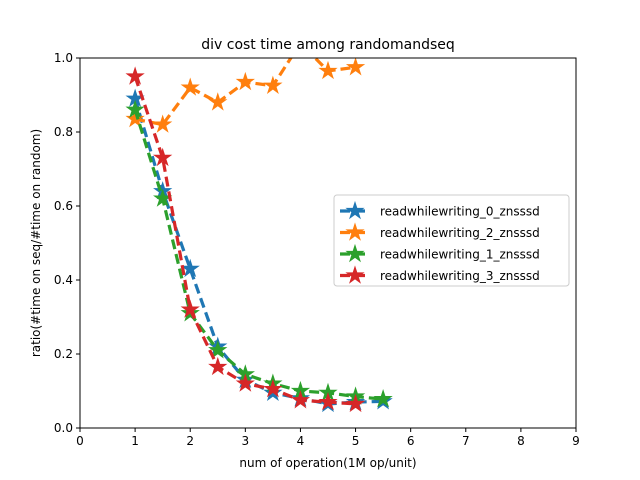  What do you see at coordinates (63, 132) in the screenshot?
I see `y-tick-label: 0.8` at bounding box center [63, 132].